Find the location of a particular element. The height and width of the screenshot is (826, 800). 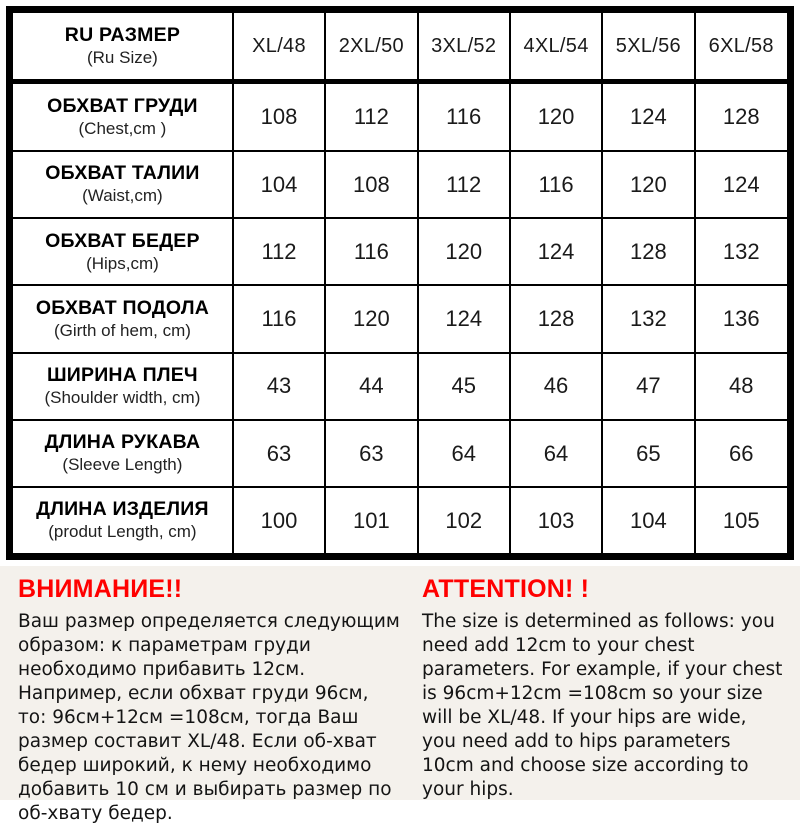

row-label-en: (Hips,cm) is located at coordinates (122, 263).